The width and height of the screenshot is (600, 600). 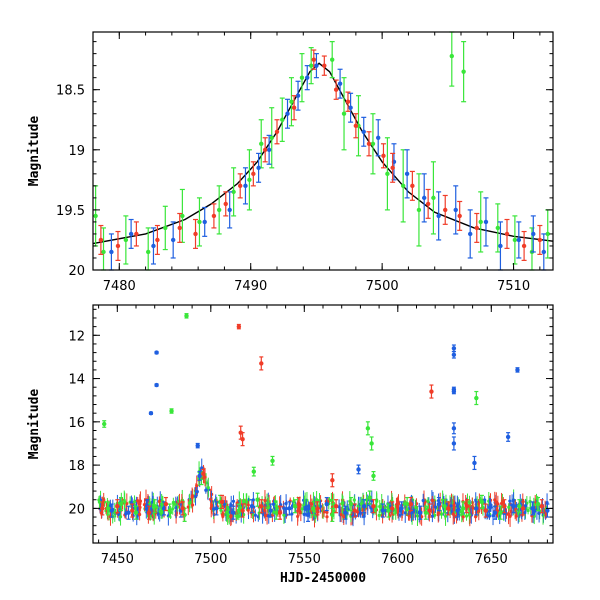 What do you see at coordinates (76, 380) in the screenshot?
I see `y-tick-label: 14` at bounding box center [76, 380].